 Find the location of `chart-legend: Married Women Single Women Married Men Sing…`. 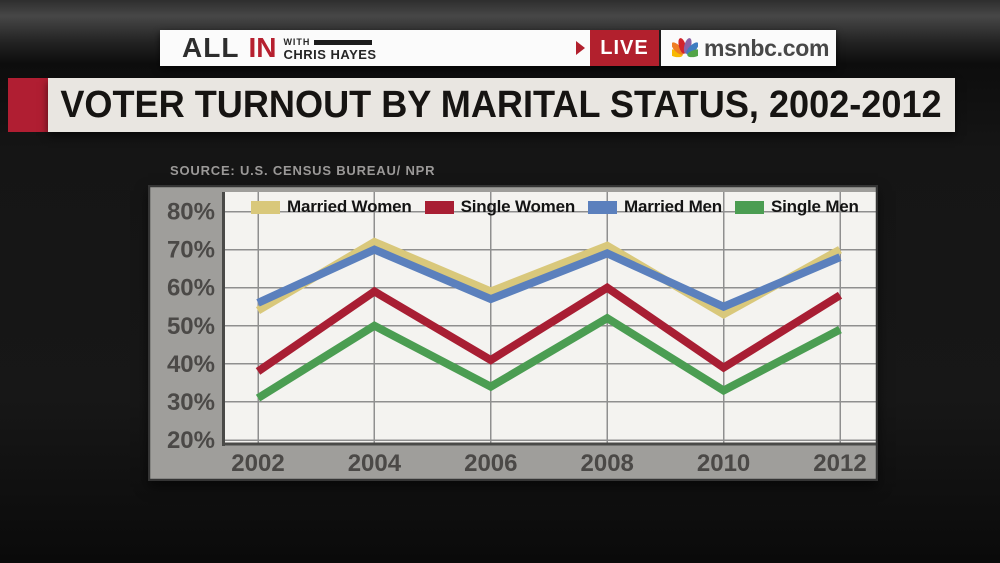

chart-legend: Married Women Single Women Married Men Sing… is located at coordinates (561, 207).